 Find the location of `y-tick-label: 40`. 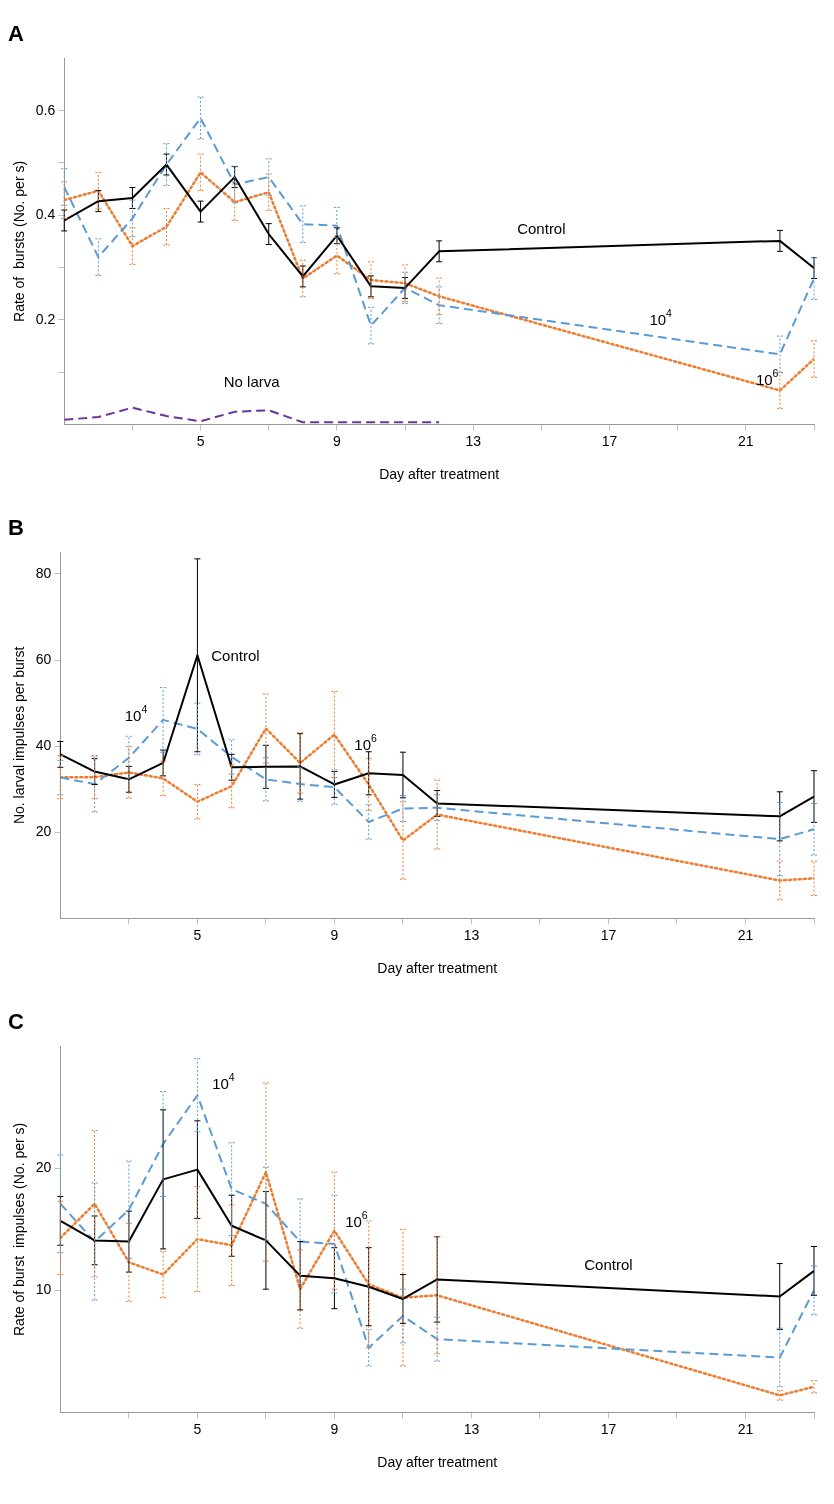

y-tick-label: 40 is located at coordinates (43, 745).